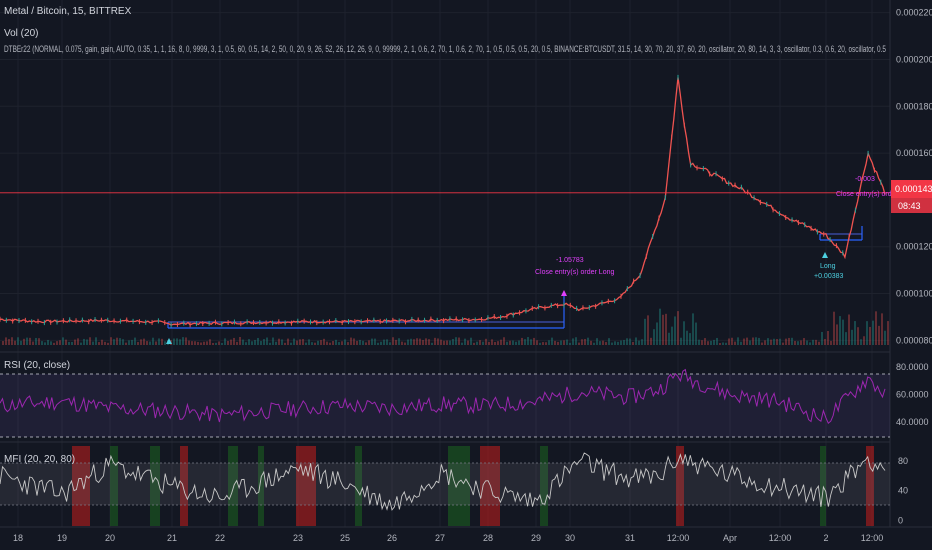  I want to click on current-price-value: 0.00014304, so click(913, 189).